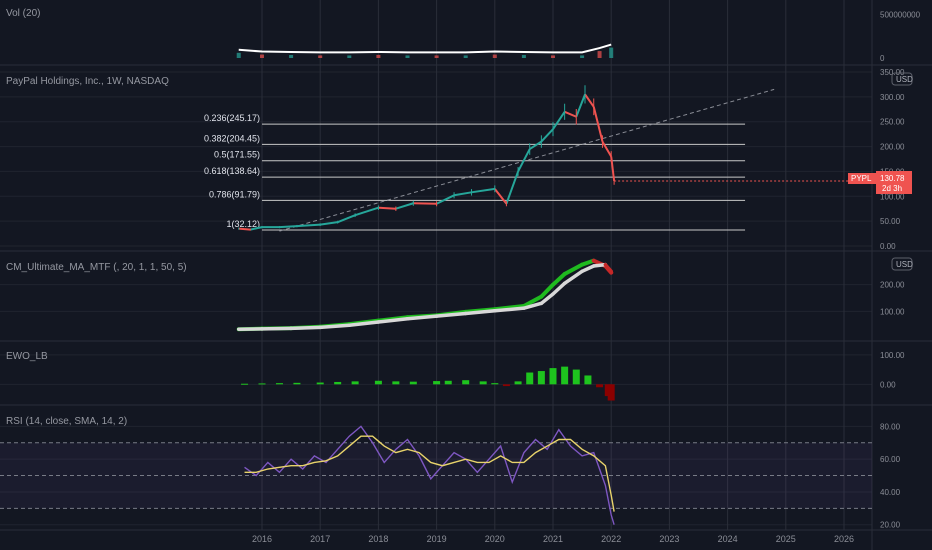 This screenshot has height=550, width=932. What do you see at coordinates (262, 539) in the screenshot?
I see `time-axis-label: 2016` at bounding box center [262, 539].